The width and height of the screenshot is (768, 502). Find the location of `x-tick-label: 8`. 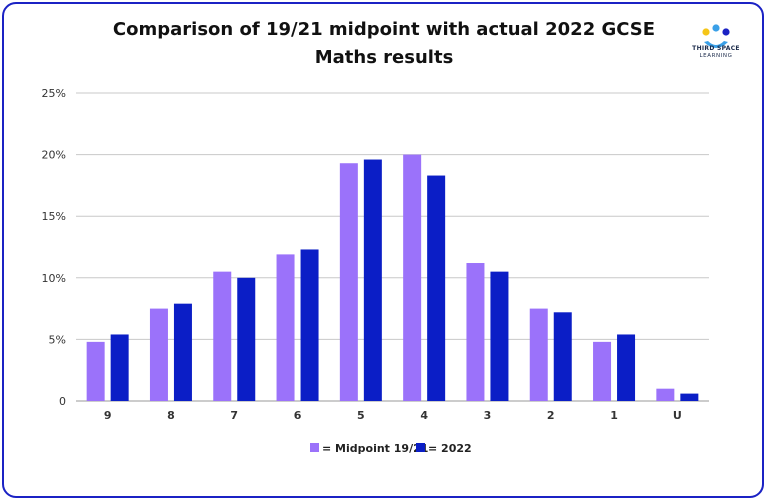

x-tick-label: 8 is located at coordinates (171, 415).